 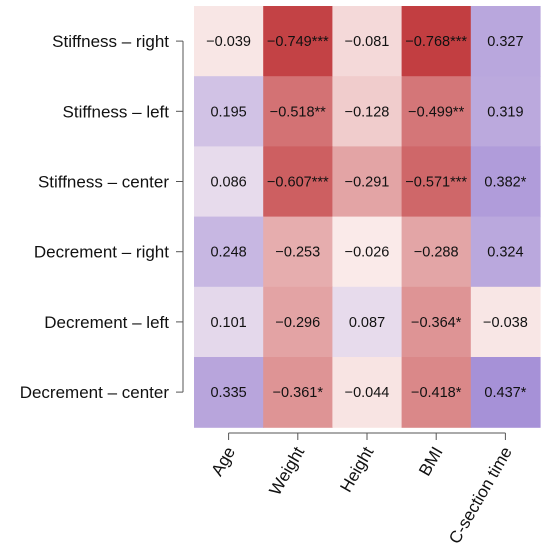 I want to click on heatmap-cell-value: 0.382*, so click(x=505, y=183).